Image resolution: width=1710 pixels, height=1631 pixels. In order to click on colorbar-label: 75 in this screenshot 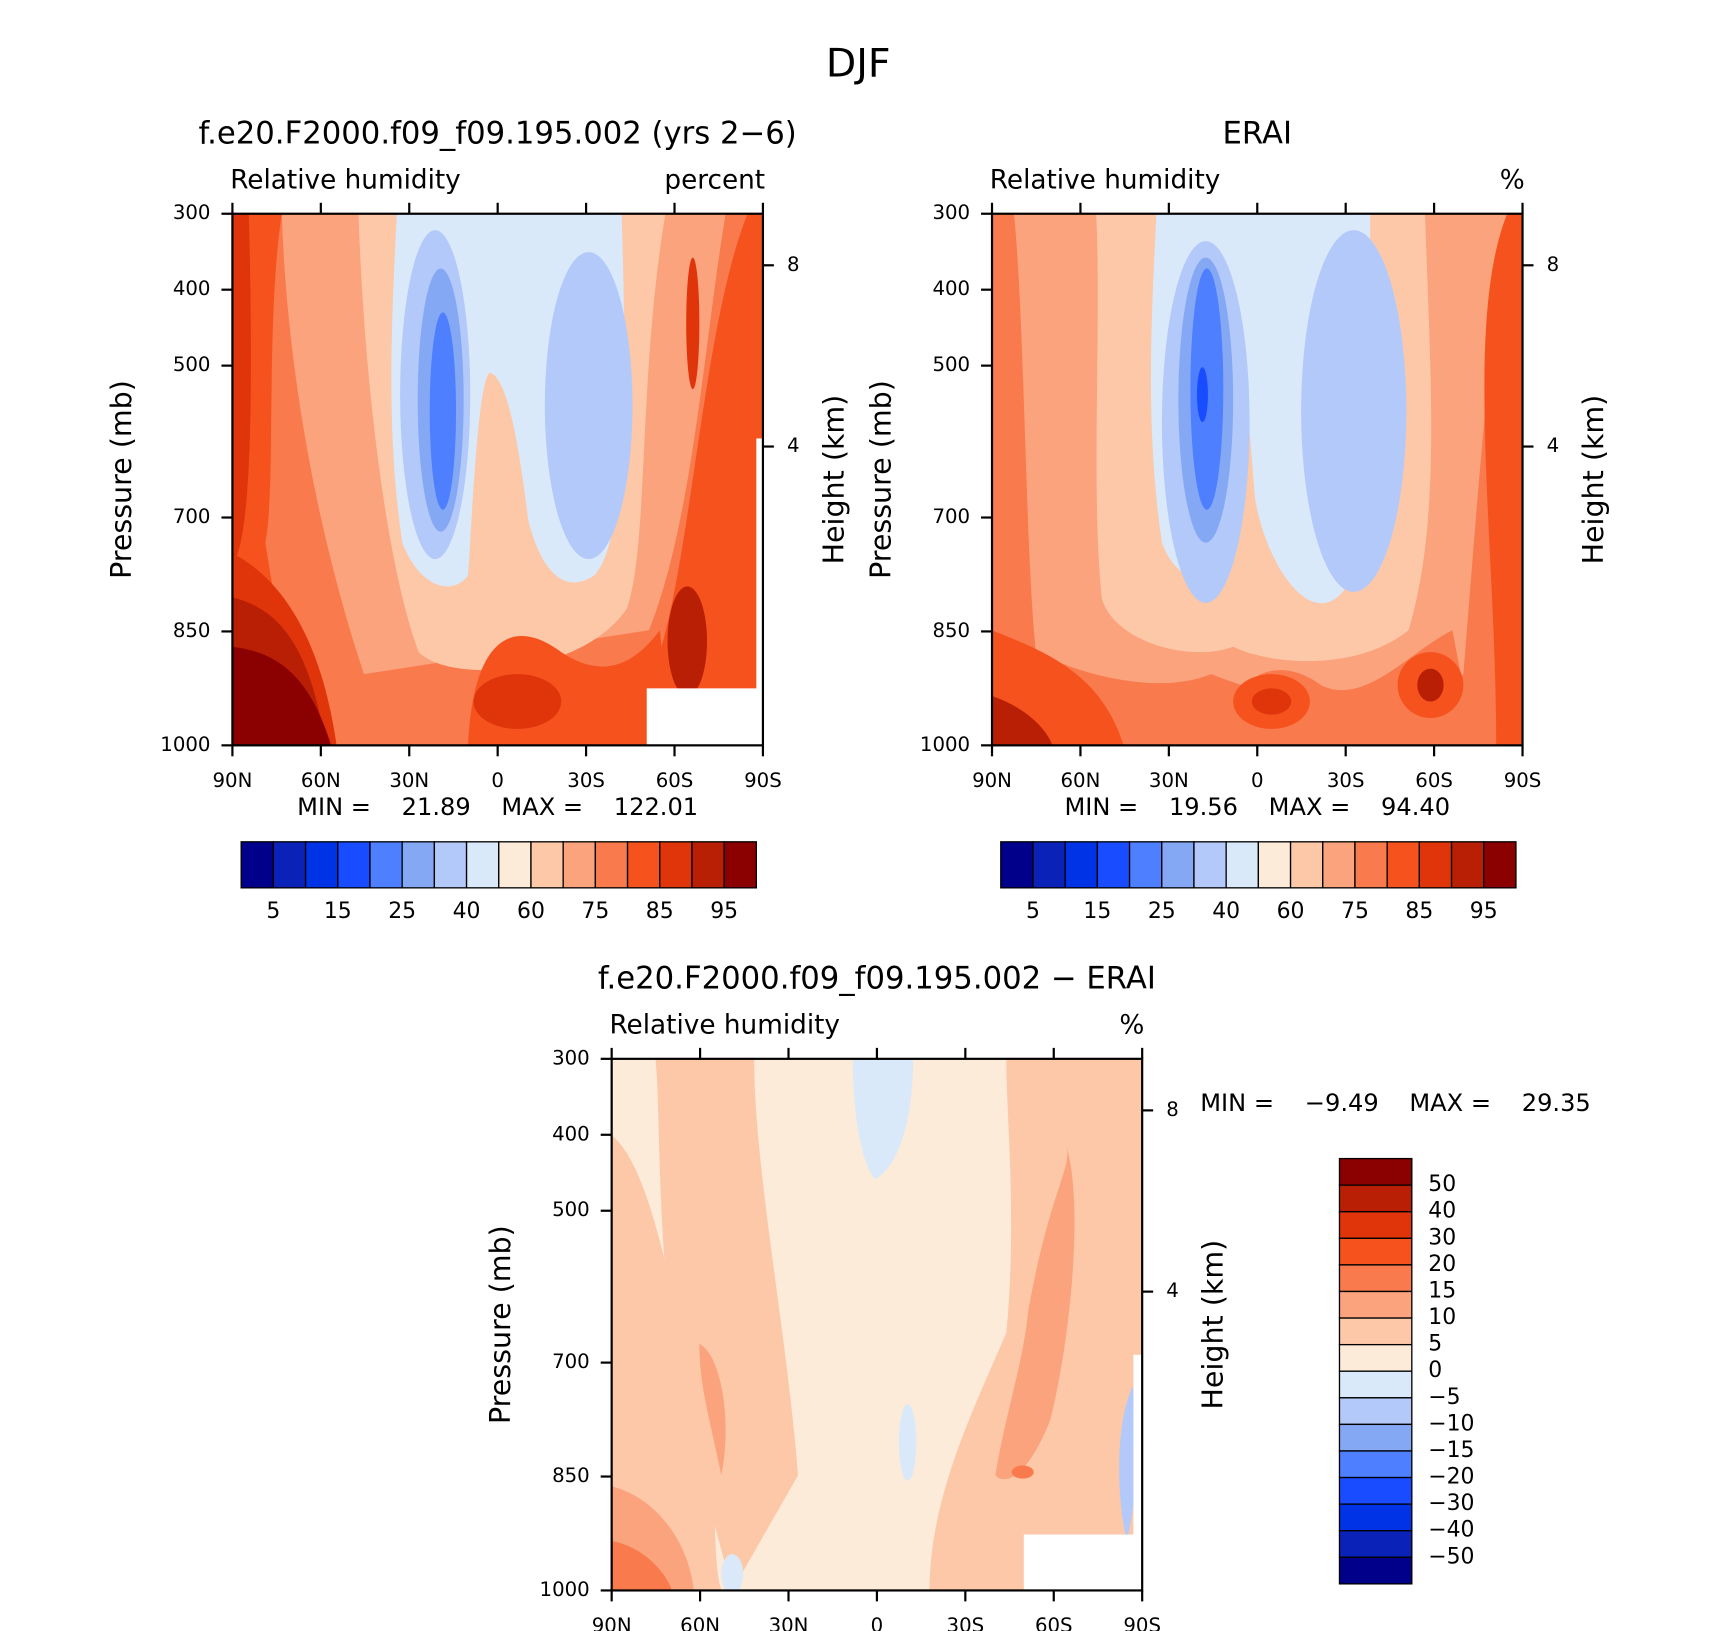, I will do `click(595, 911)`.